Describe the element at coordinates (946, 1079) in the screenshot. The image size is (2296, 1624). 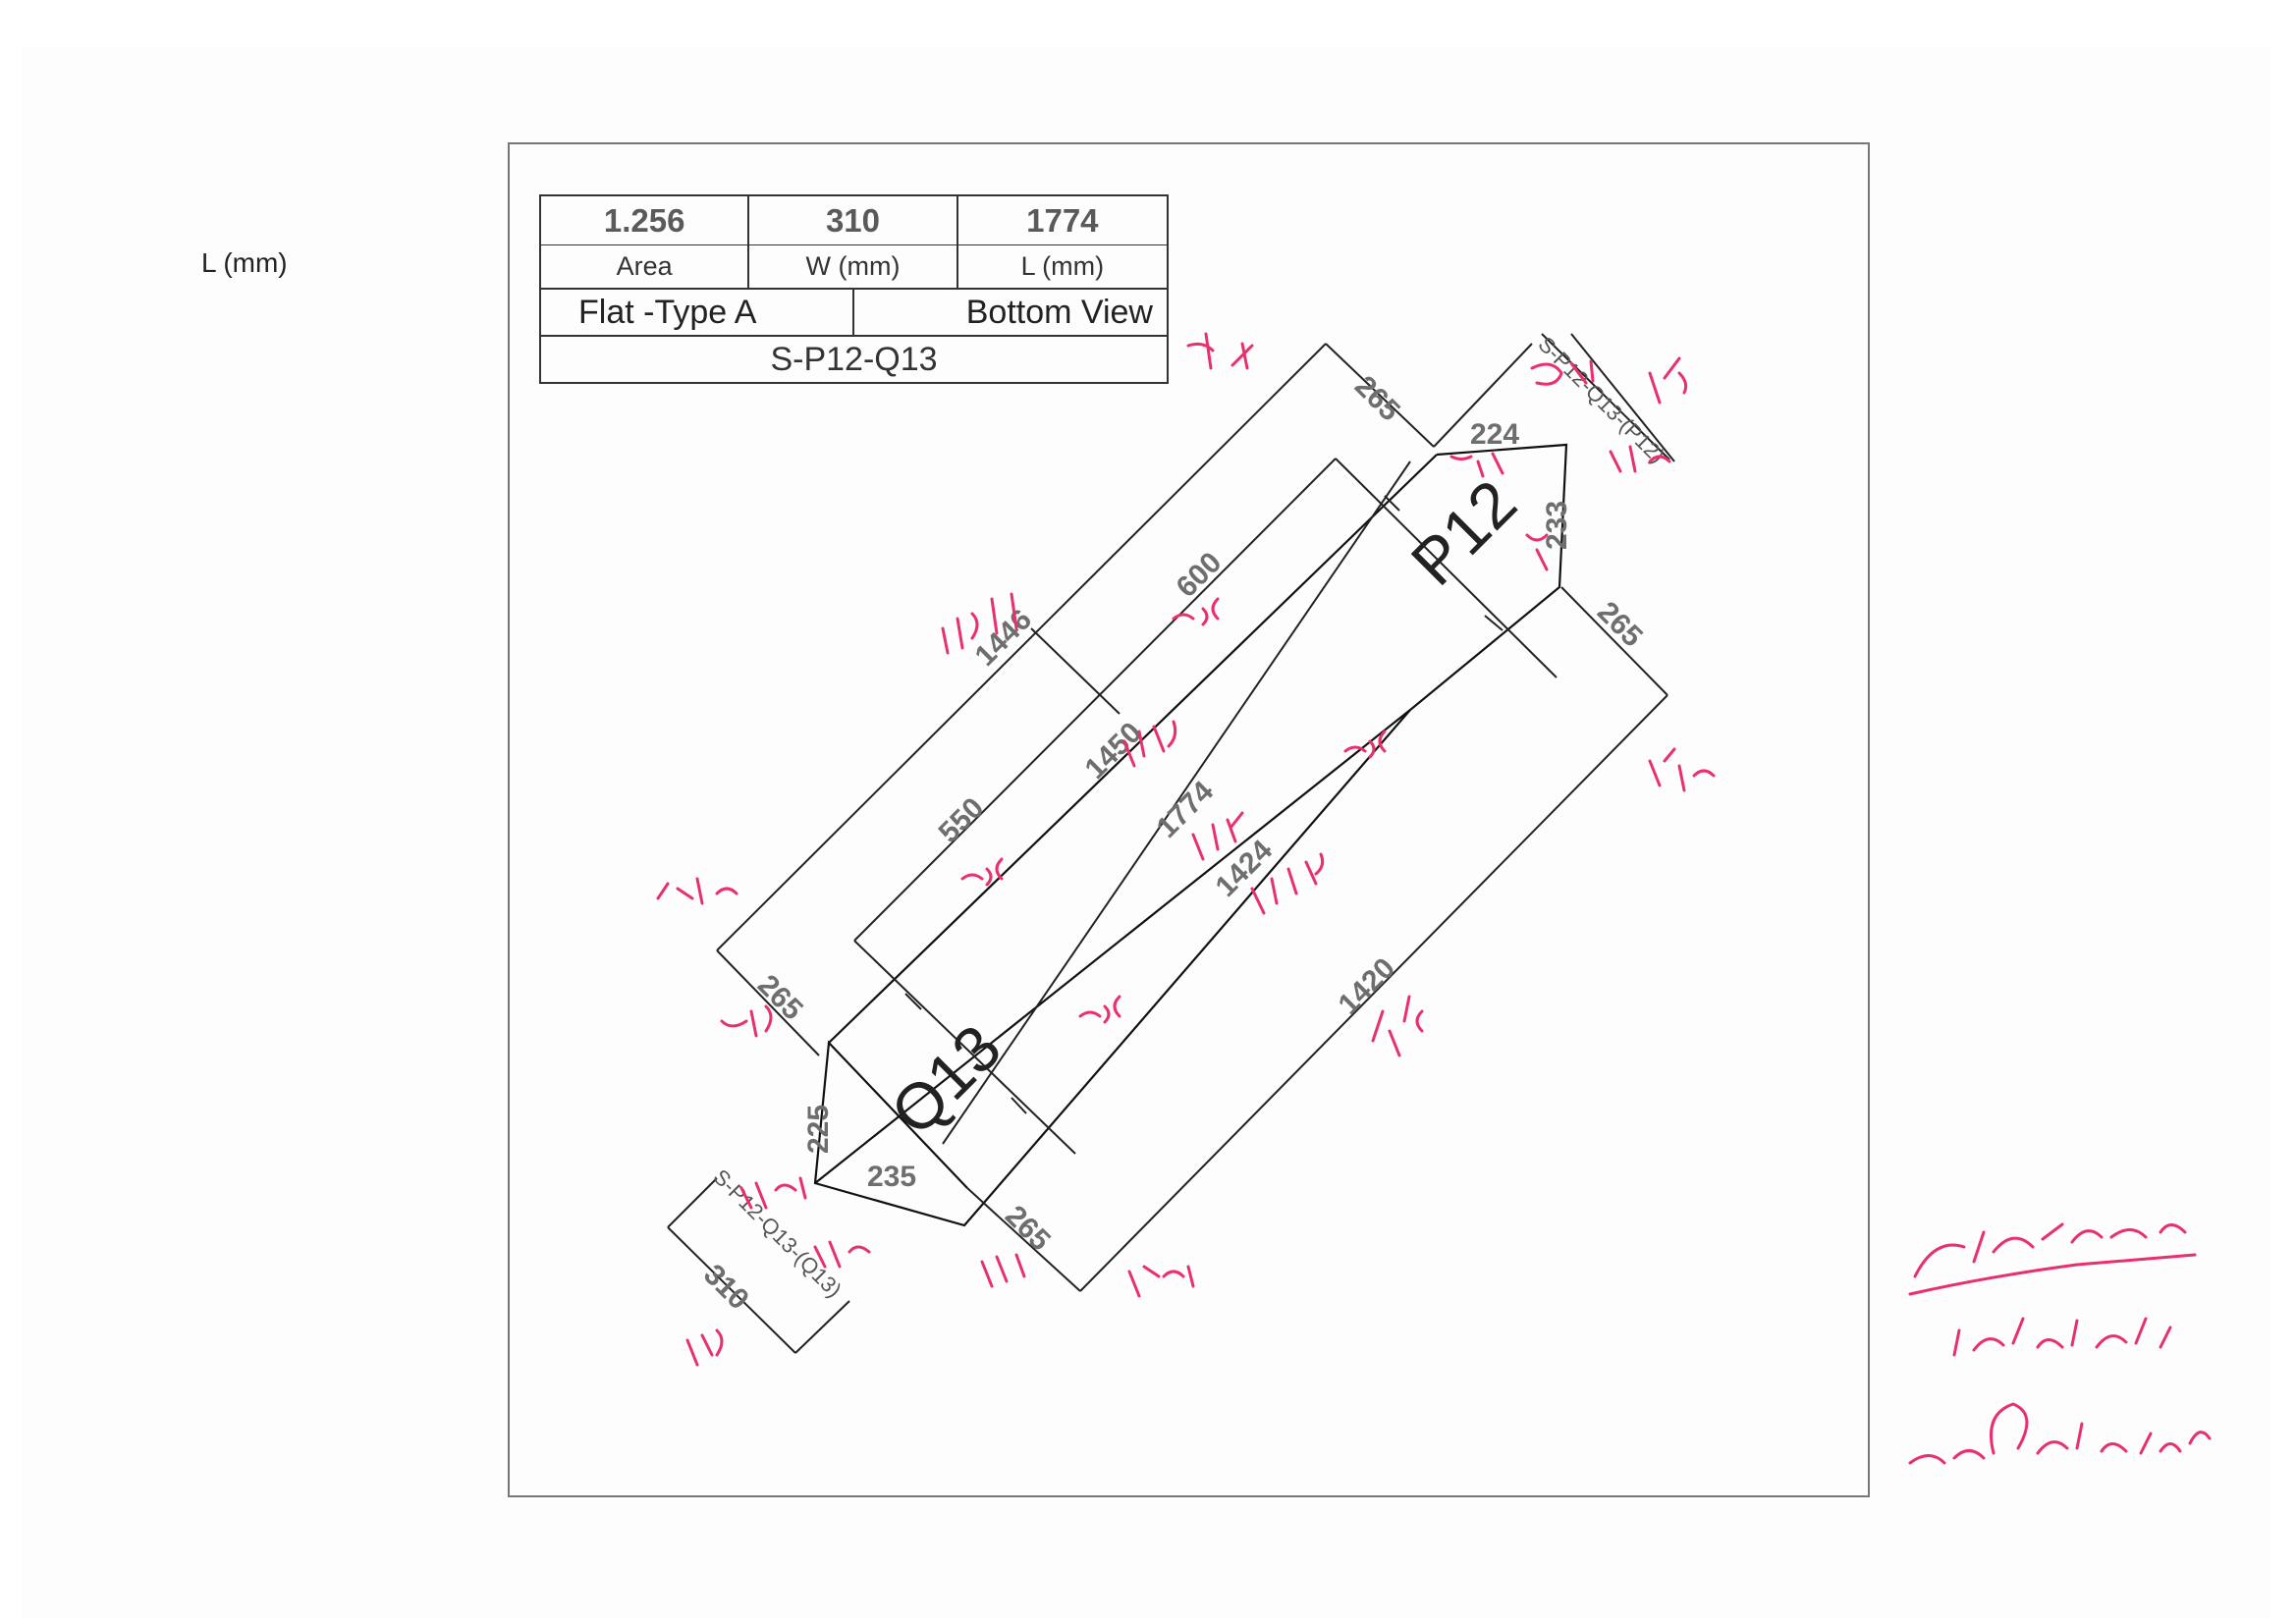
I see `panel-label-bottom: Q13` at that location.